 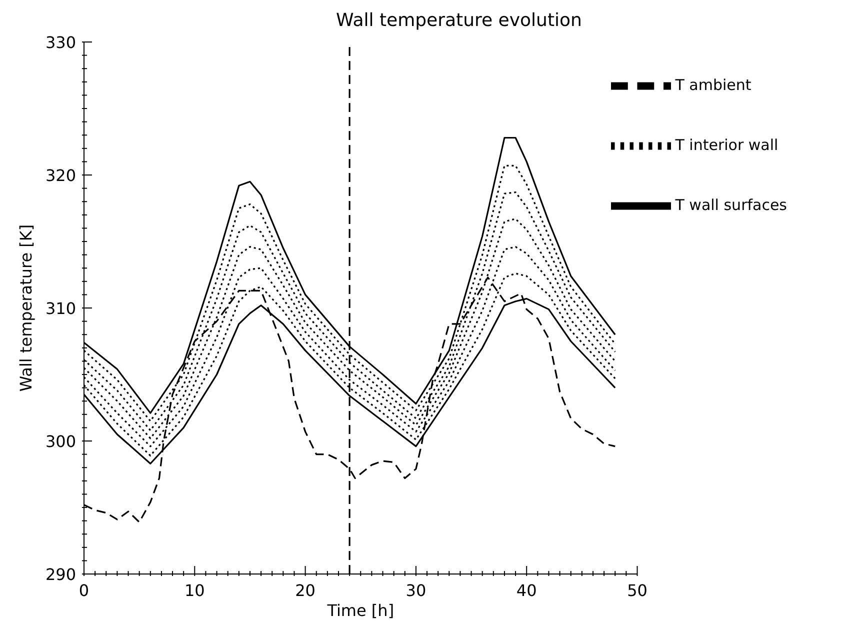 I want to click on legend-label: T wall surfaces, so click(x=731, y=205).